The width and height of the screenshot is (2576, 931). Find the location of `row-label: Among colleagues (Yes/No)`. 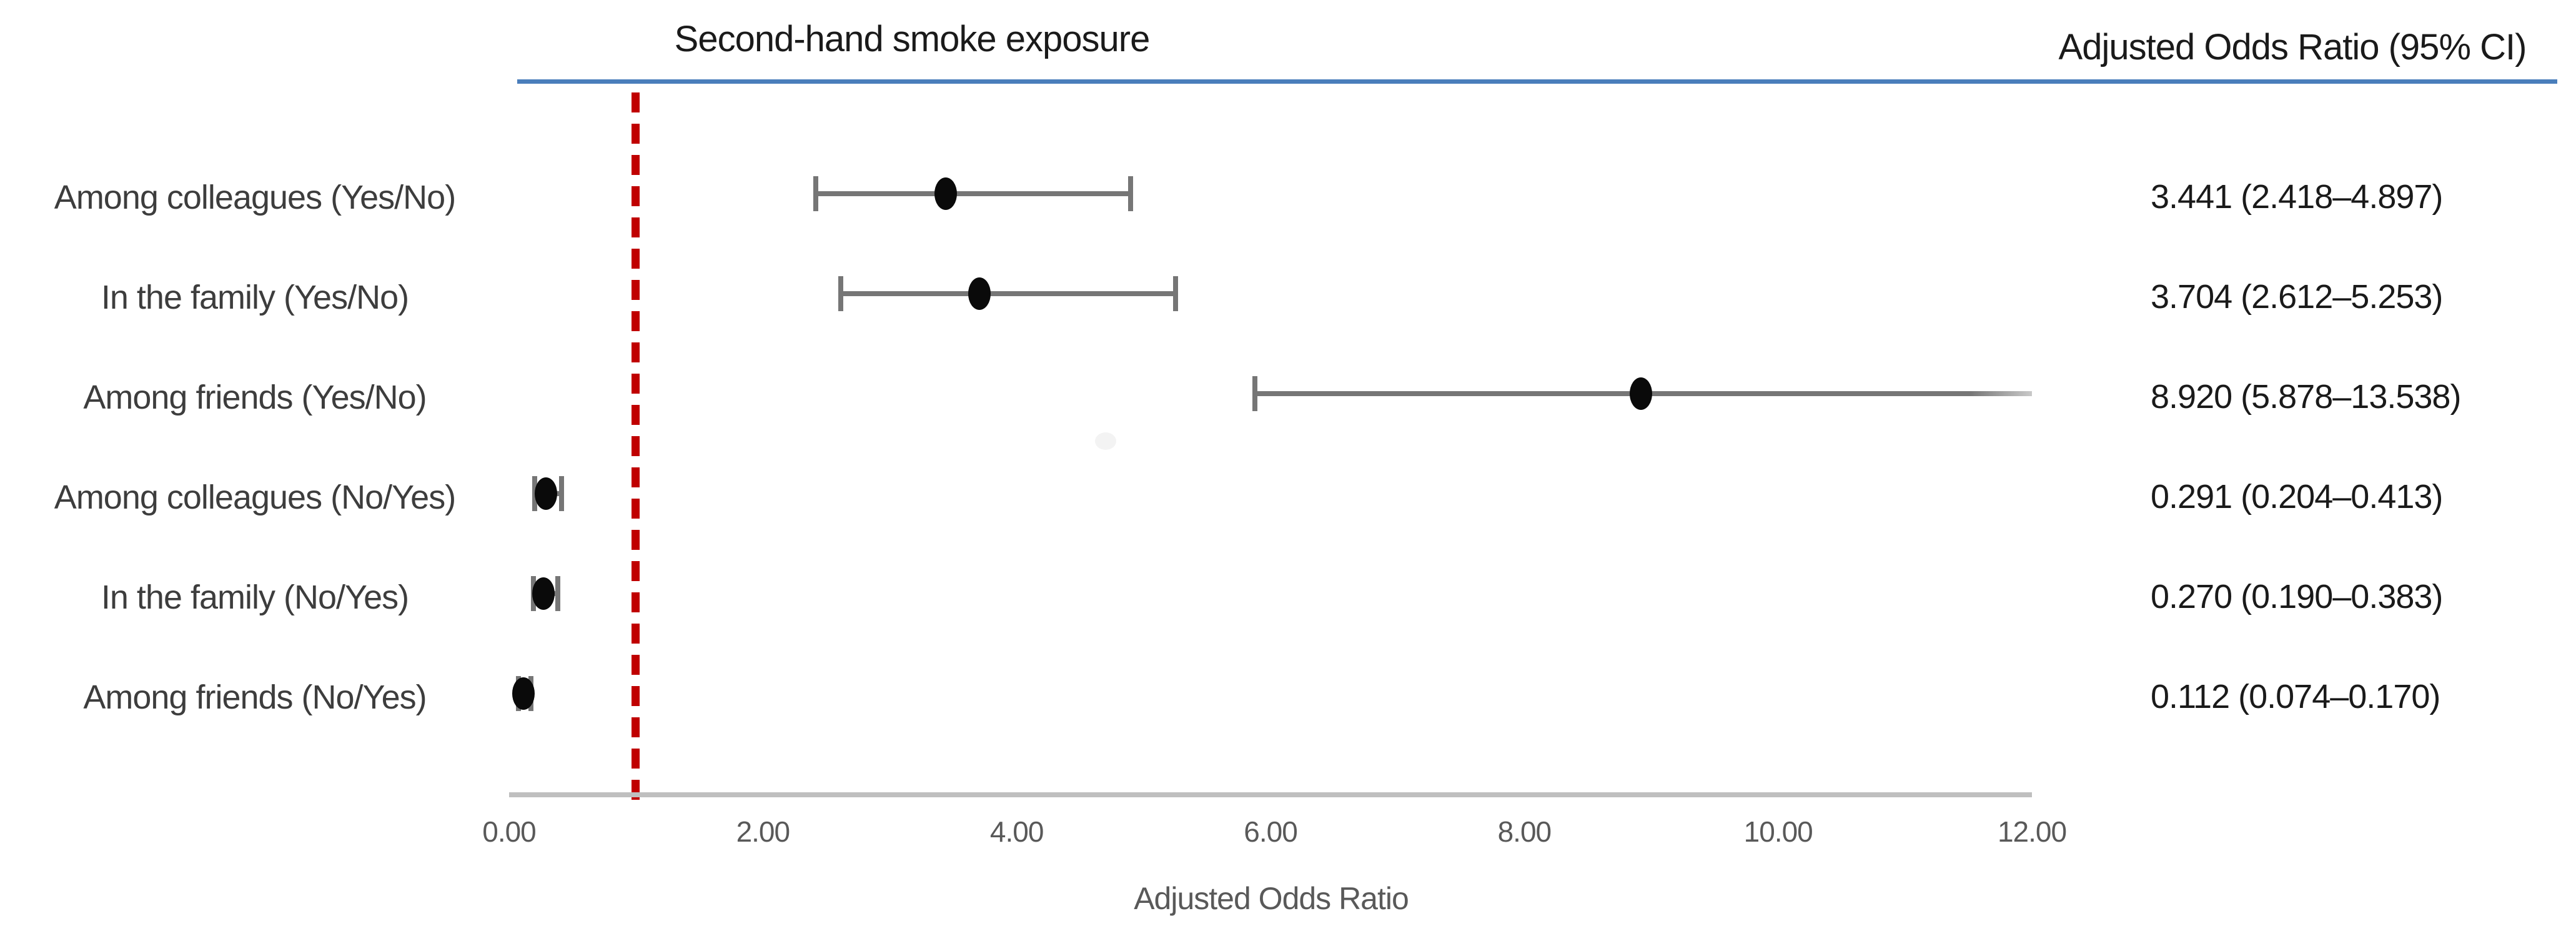

row-label: Among colleagues (Yes/No) is located at coordinates (255, 197).